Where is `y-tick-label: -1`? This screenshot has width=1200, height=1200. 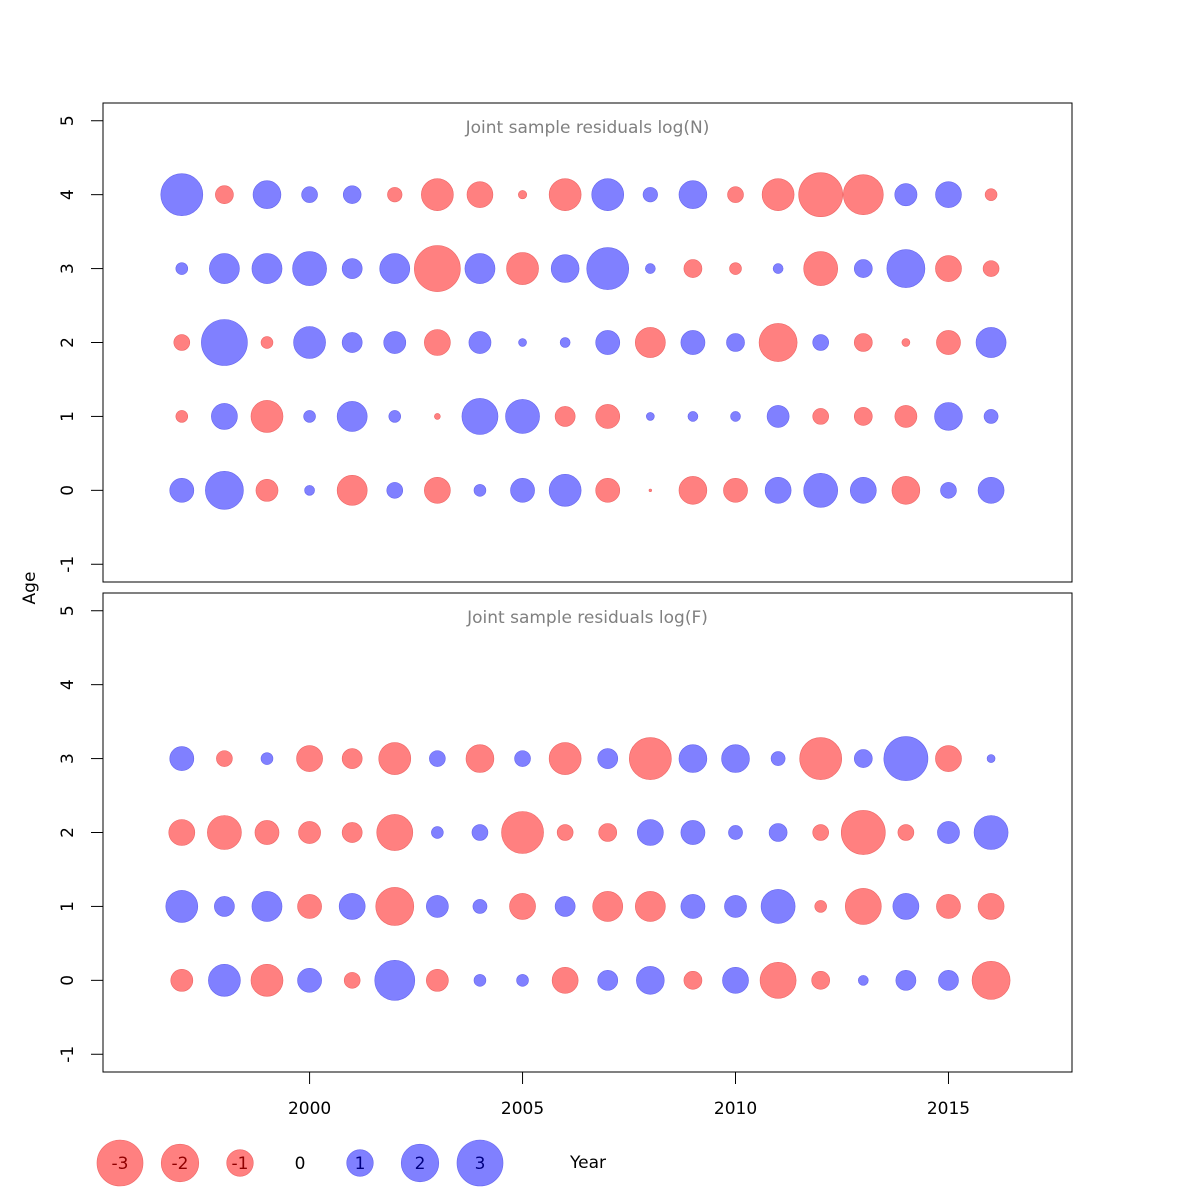 y-tick-label: -1 is located at coordinates (68, 1054).